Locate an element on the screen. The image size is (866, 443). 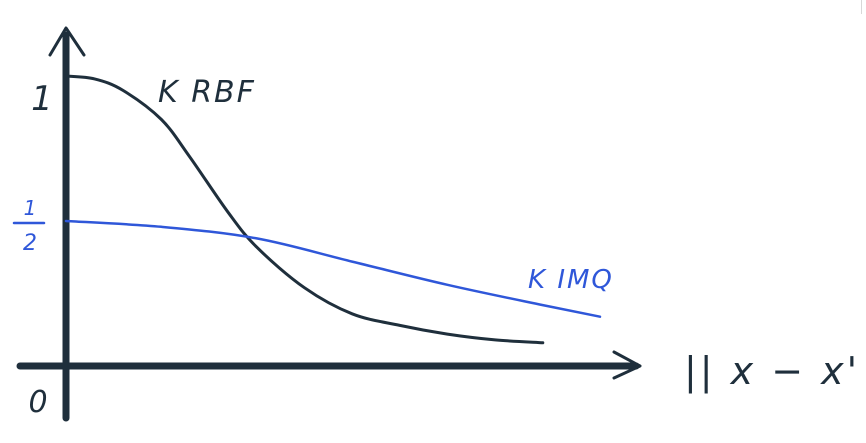
y-axis-arrowhead is located at coordinates (67, 41).